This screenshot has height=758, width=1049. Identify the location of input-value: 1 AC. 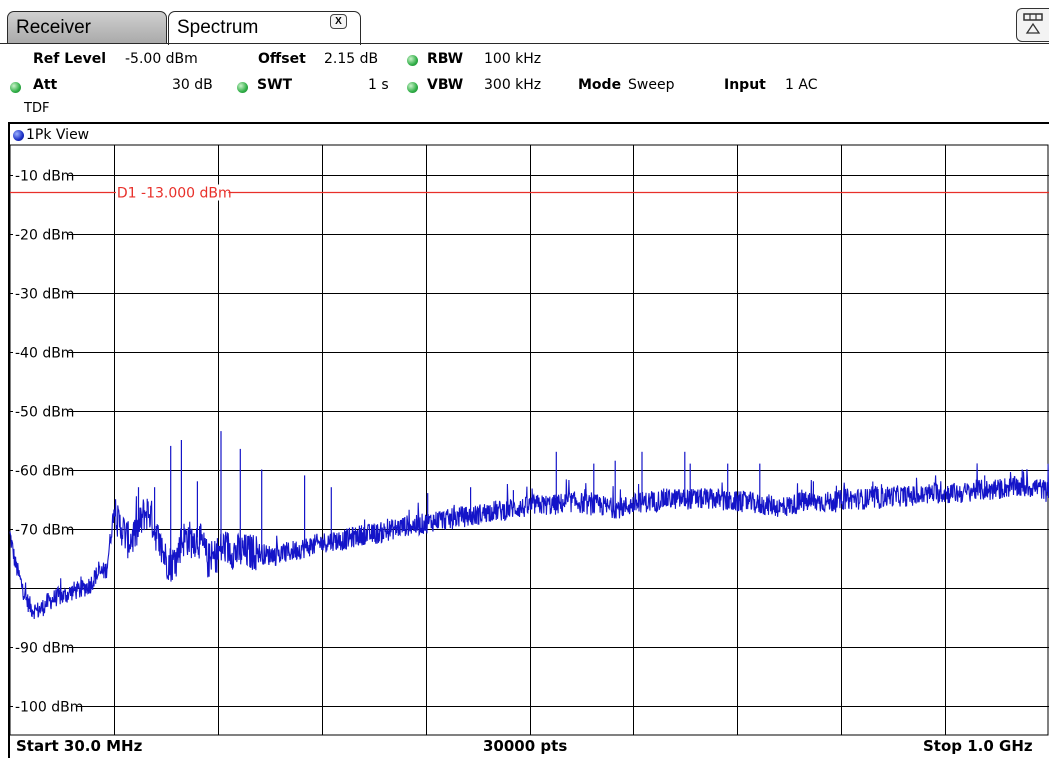
(801, 85).